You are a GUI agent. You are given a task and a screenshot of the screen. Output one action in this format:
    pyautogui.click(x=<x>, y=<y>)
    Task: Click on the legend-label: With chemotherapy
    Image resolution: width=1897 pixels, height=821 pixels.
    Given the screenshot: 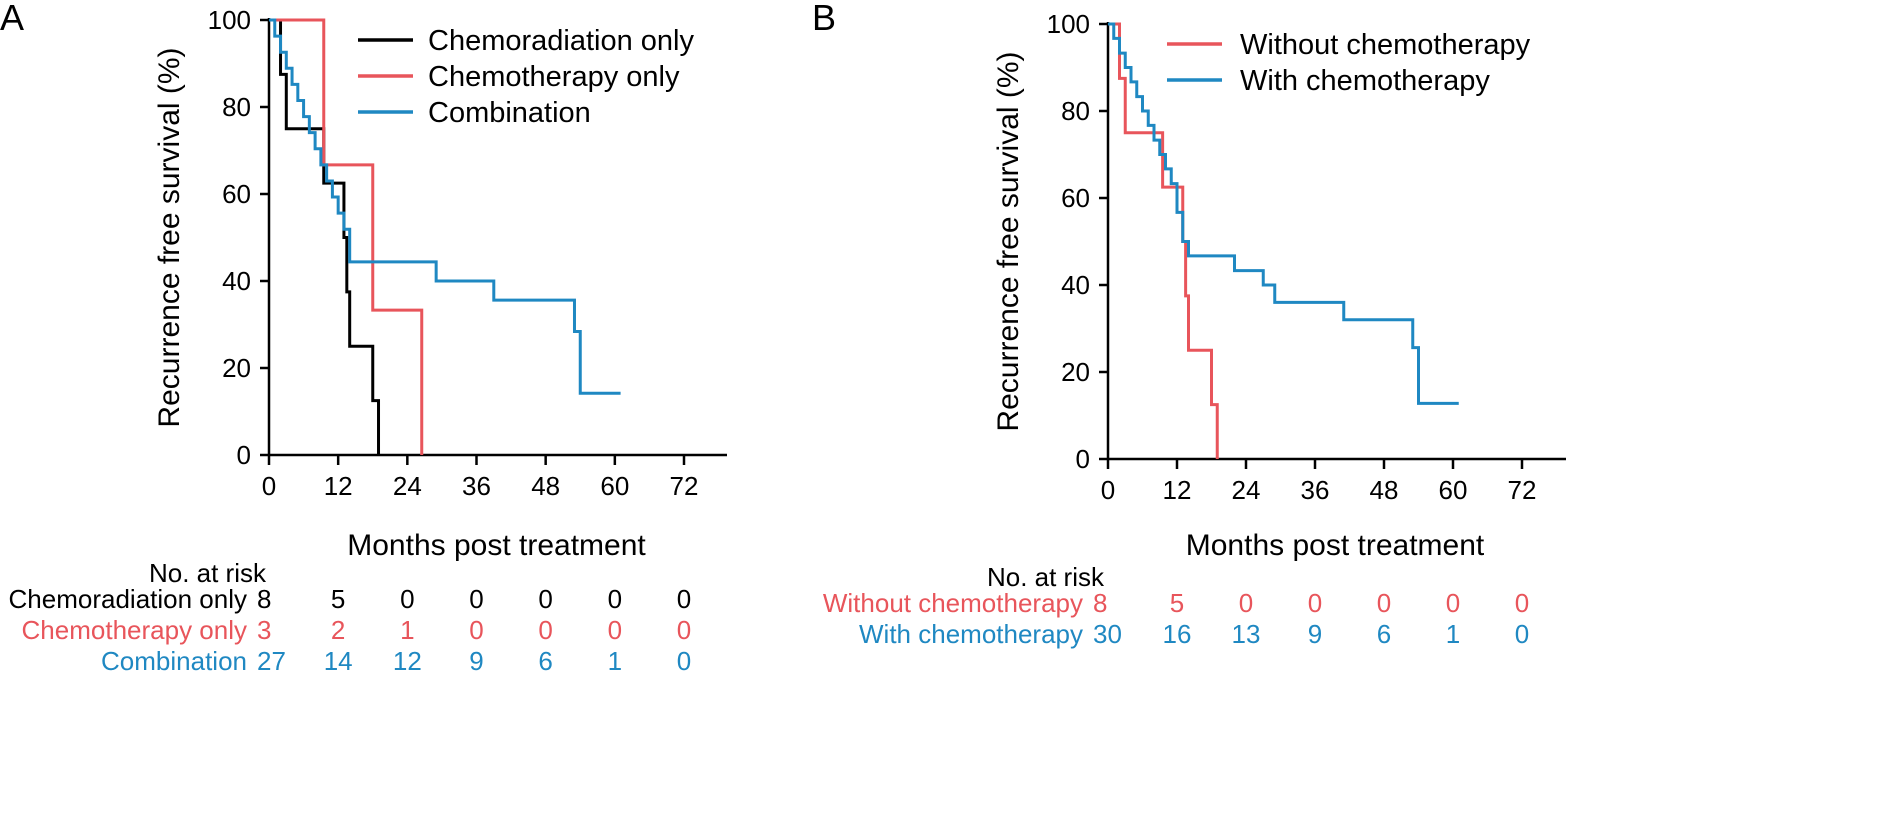 What is the action you would take?
    pyautogui.click(x=1365, y=81)
    